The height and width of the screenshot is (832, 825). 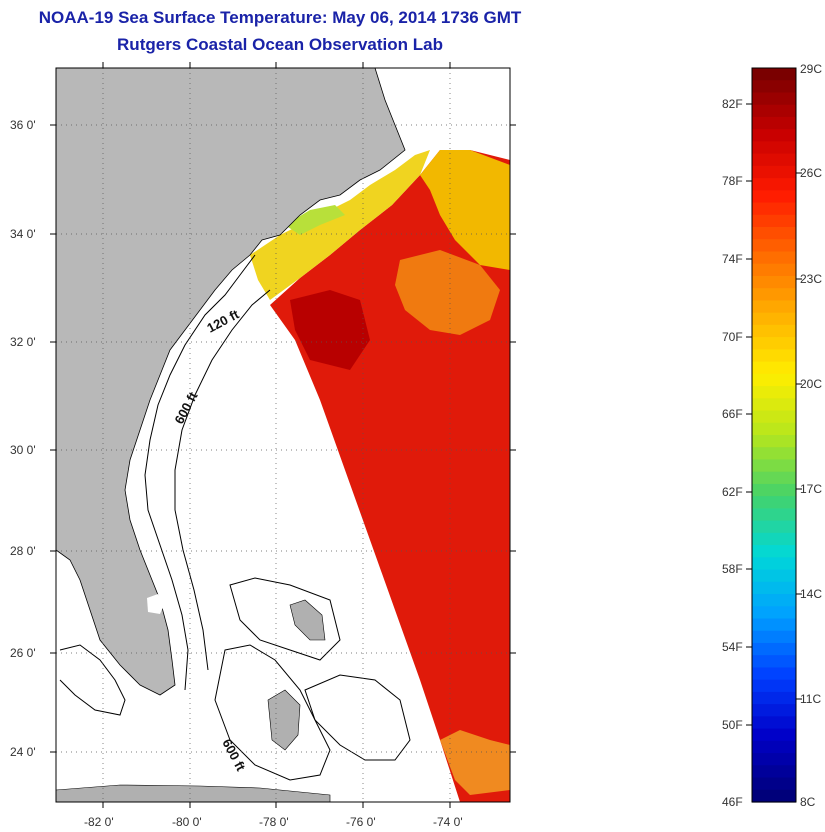 What do you see at coordinates (187, 822) in the screenshot?
I see `lon-label: -80 0'` at bounding box center [187, 822].